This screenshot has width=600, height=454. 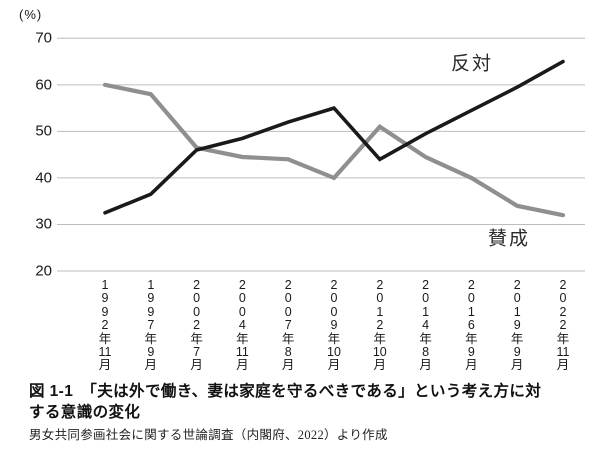 What do you see at coordinates (43, 85) in the screenshot?
I see `y-tick-label: 60` at bounding box center [43, 85].